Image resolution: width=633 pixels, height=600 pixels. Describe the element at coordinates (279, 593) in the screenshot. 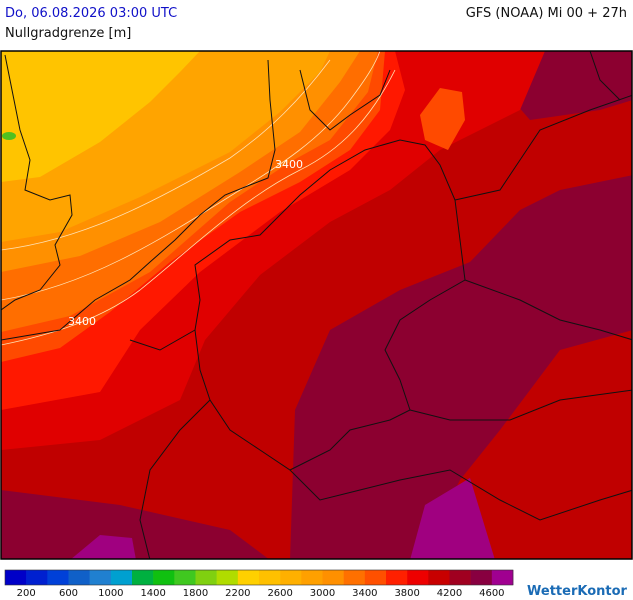

I see `colorbar-label: 2600` at that location.